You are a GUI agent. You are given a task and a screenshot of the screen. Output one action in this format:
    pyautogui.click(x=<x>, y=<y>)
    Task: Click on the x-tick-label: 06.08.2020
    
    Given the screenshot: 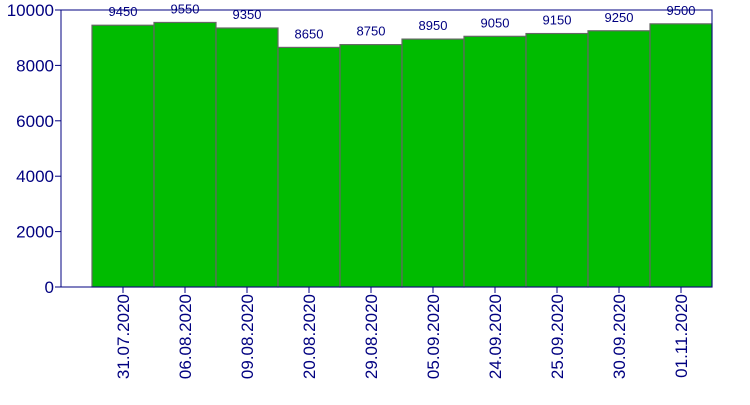 What is the action you would take?
    pyautogui.click(x=185, y=336)
    